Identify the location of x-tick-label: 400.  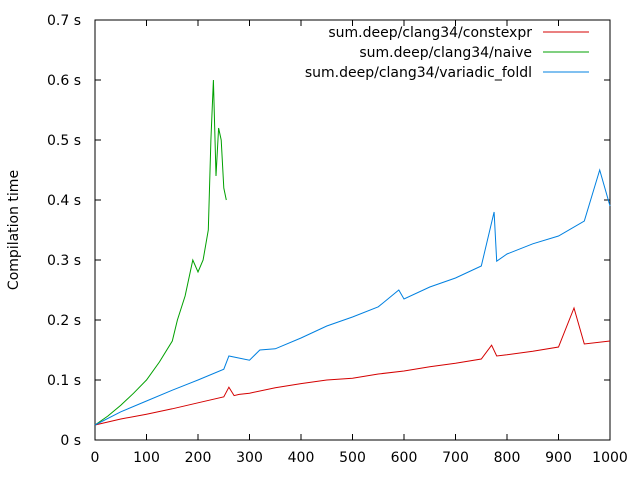
(301, 458).